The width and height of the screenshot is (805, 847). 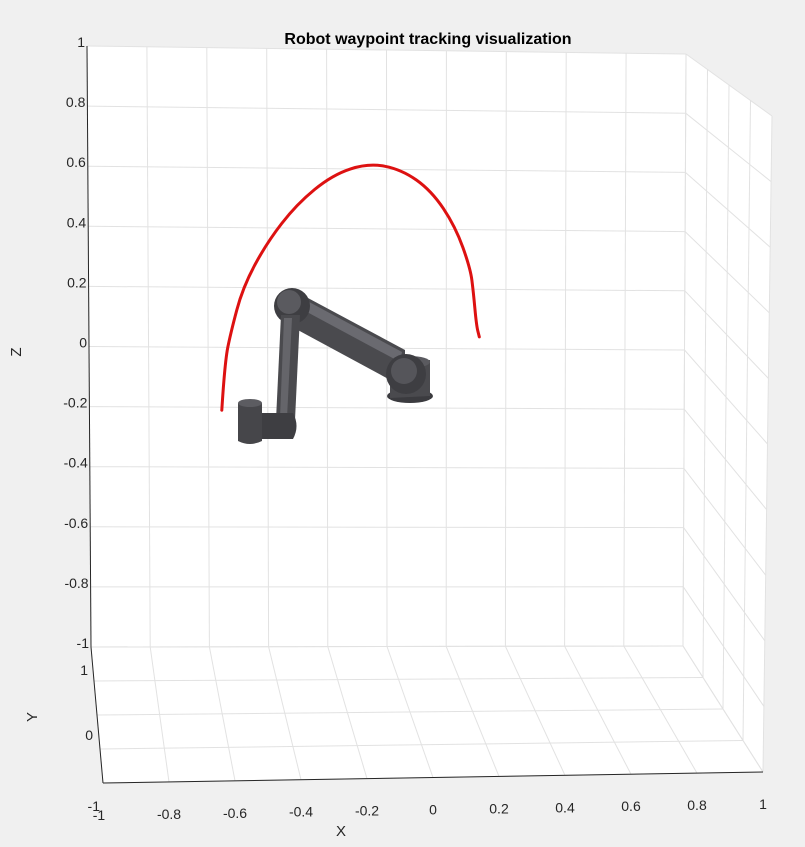 I want to click on z-tick-label: 1, so click(x=81, y=42).